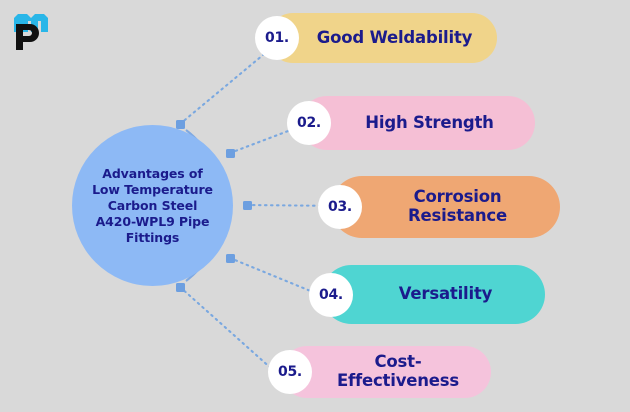  What do you see at coordinates (457, 206) in the screenshot?
I see `item-label-3: Corrosion Resistance` at bounding box center [457, 206].